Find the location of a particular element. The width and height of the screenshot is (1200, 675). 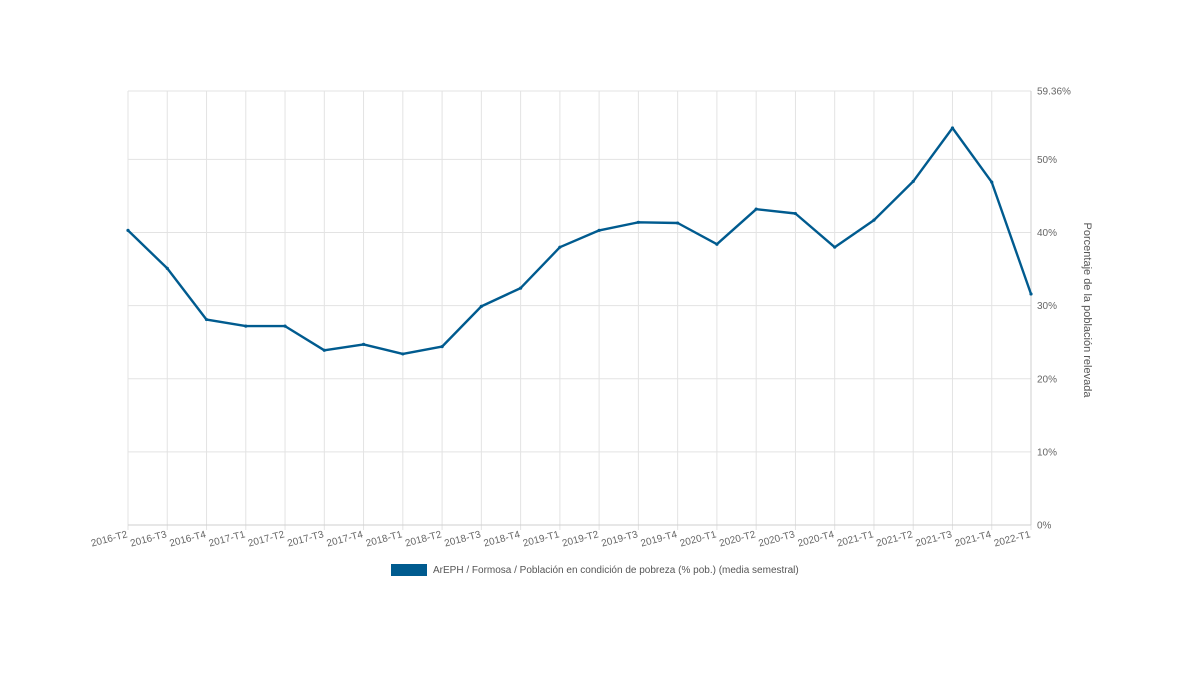

y-tick-label: 30% is located at coordinates (1047, 306).